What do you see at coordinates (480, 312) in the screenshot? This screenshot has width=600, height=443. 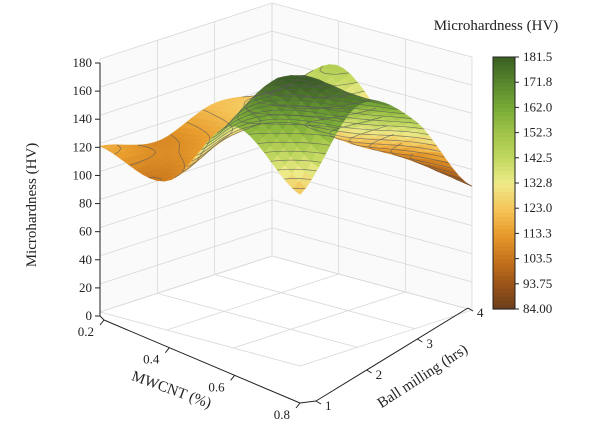 I see `y-tick-label: 4` at bounding box center [480, 312].